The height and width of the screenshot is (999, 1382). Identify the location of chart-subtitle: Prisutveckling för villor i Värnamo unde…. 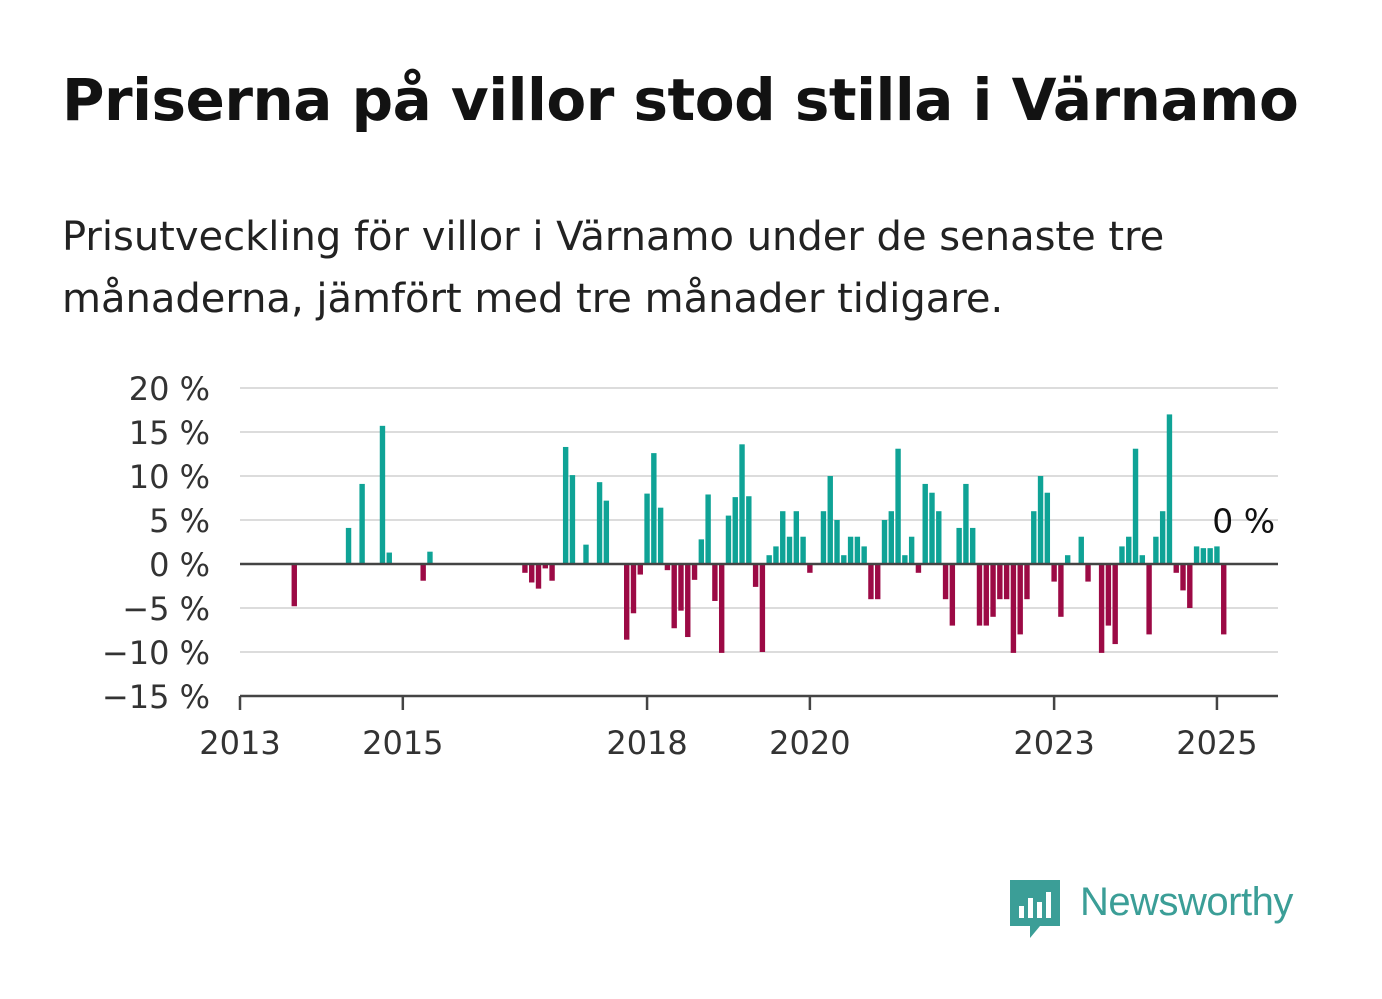
(613, 268).